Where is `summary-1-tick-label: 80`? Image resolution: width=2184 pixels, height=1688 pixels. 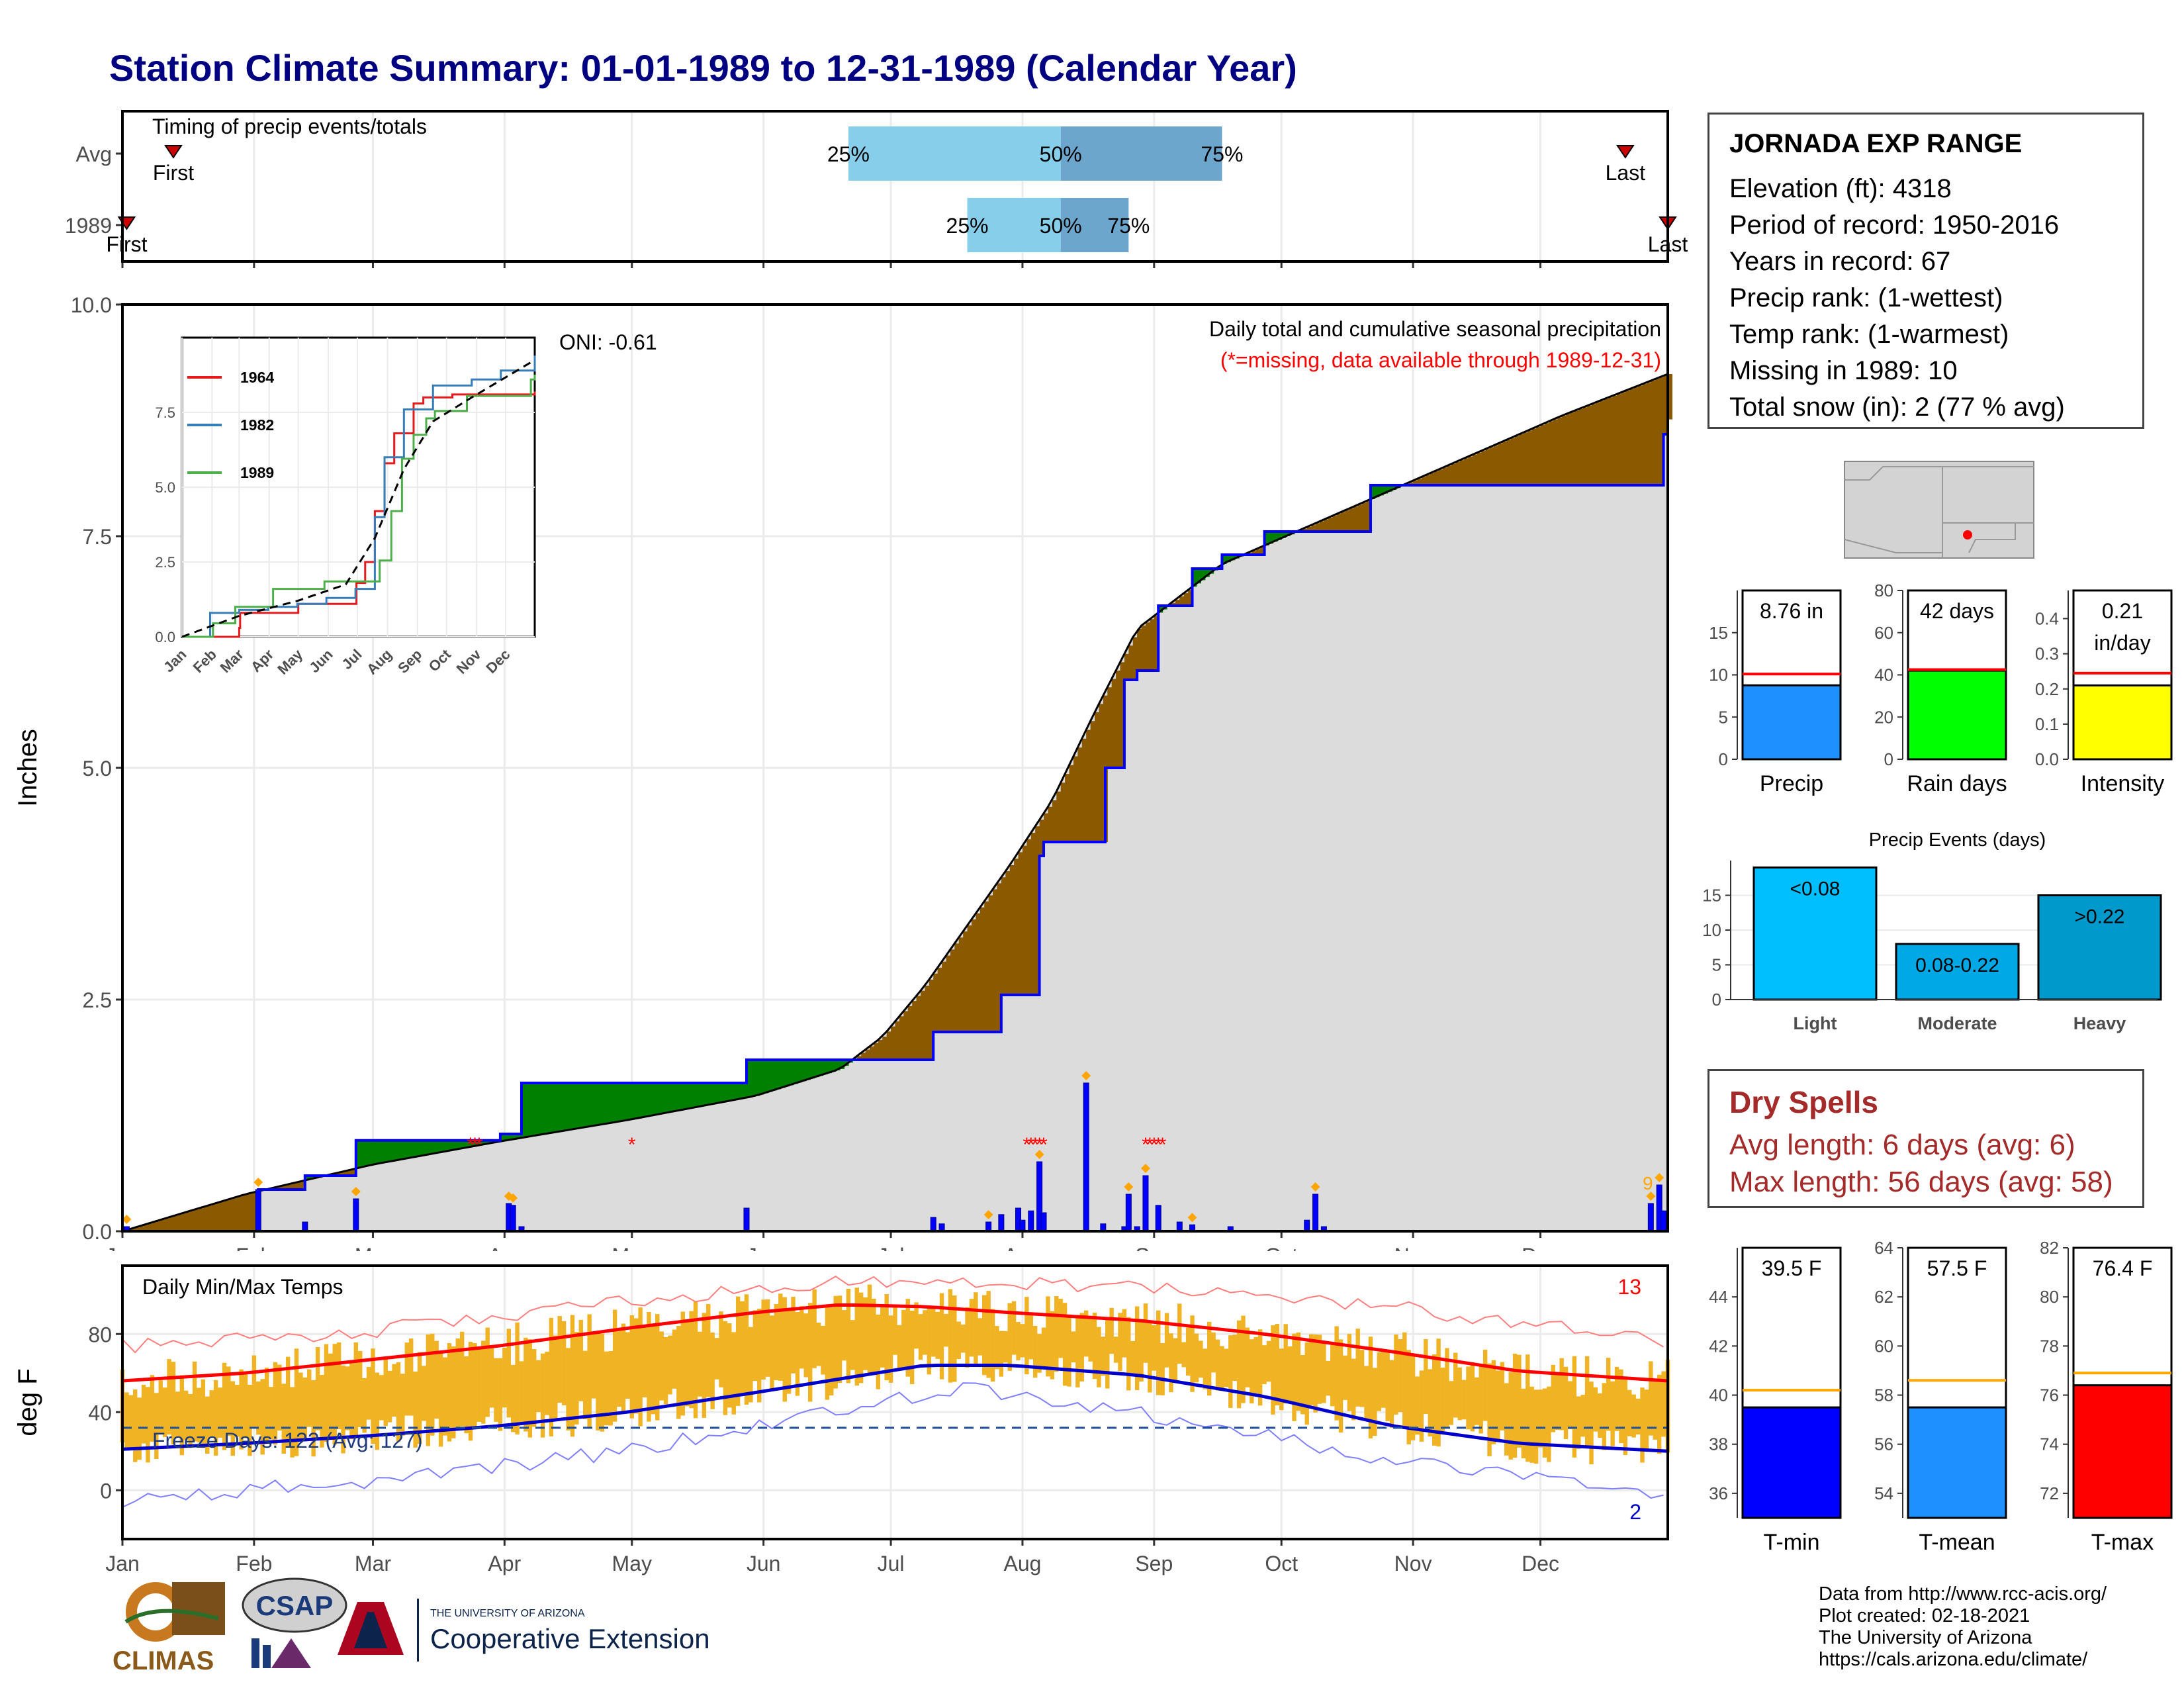 summary-1-tick-label: 80 is located at coordinates (1883, 590).